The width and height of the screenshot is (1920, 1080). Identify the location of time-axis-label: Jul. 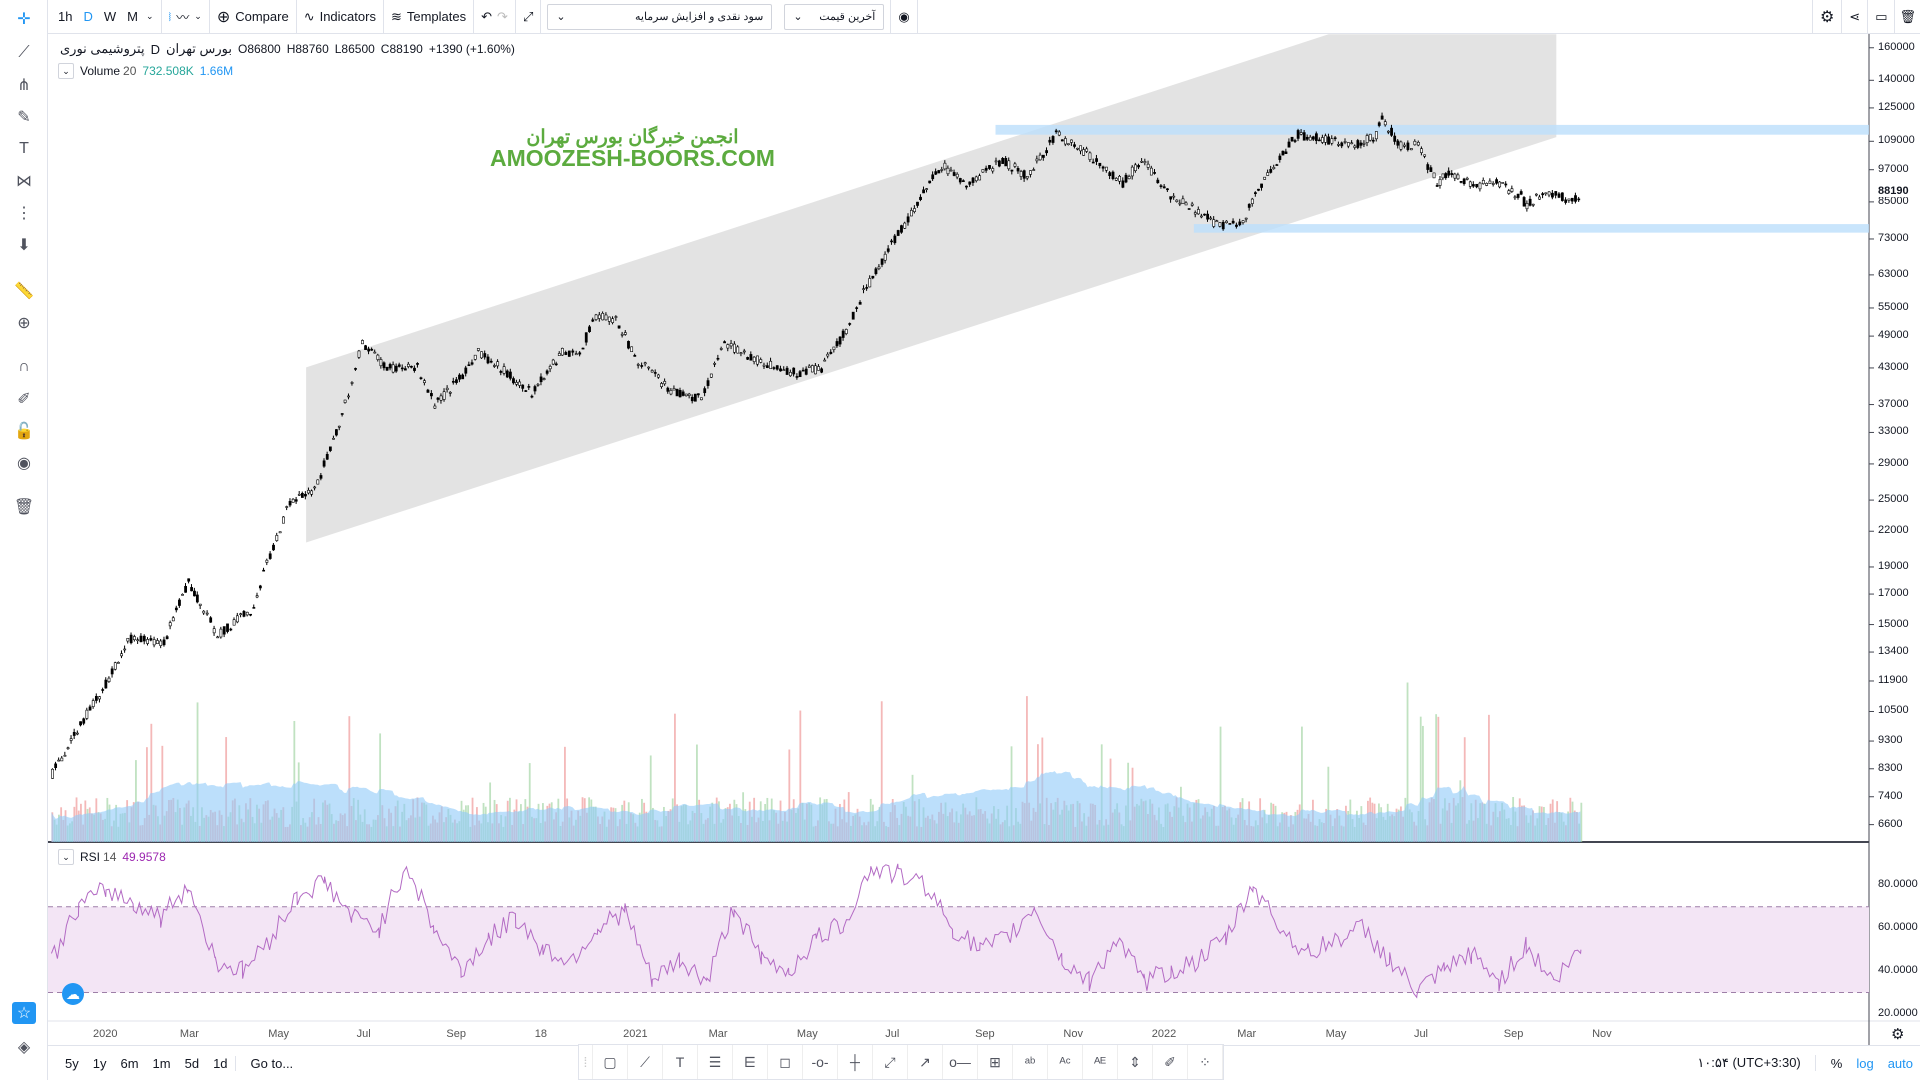
(892, 1034).